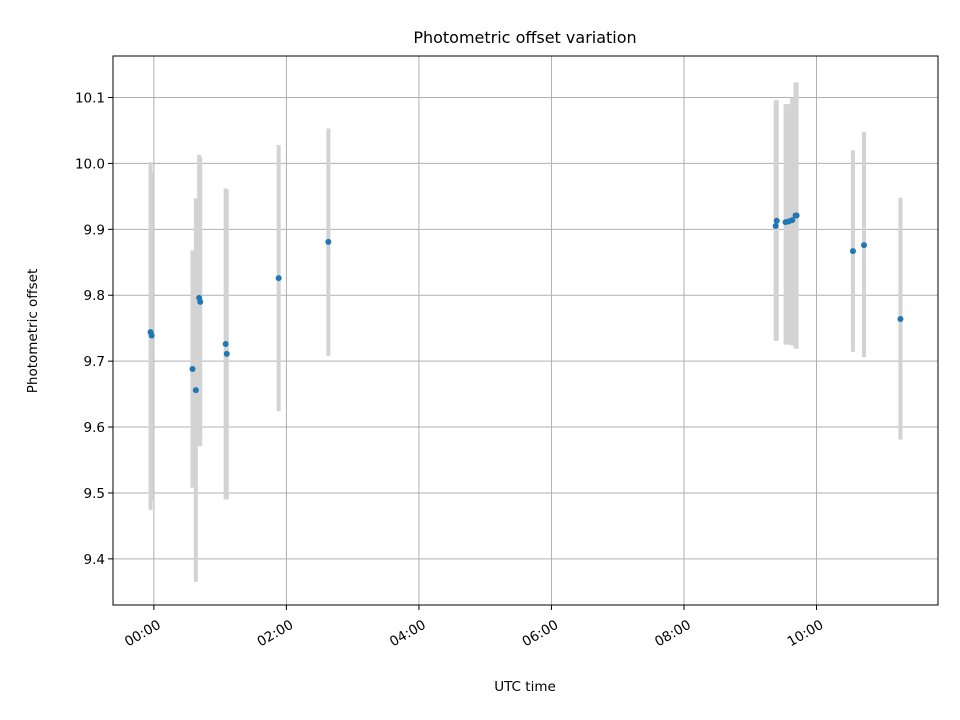 The height and width of the screenshot is (720, 960). I want to click on y-tick-label: 9.8, so click(94, 296).